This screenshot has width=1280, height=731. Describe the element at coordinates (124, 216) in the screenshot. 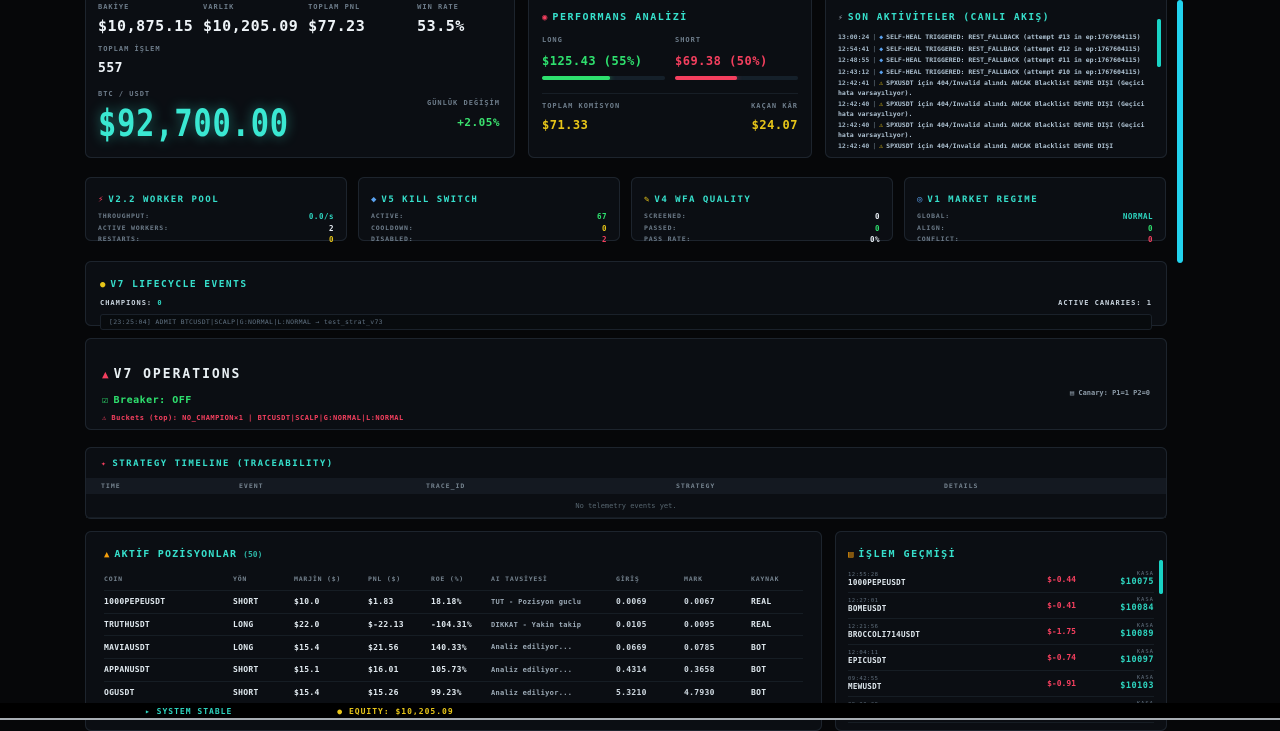

I see `module-row-label: THROUGHPUT:` at that location.